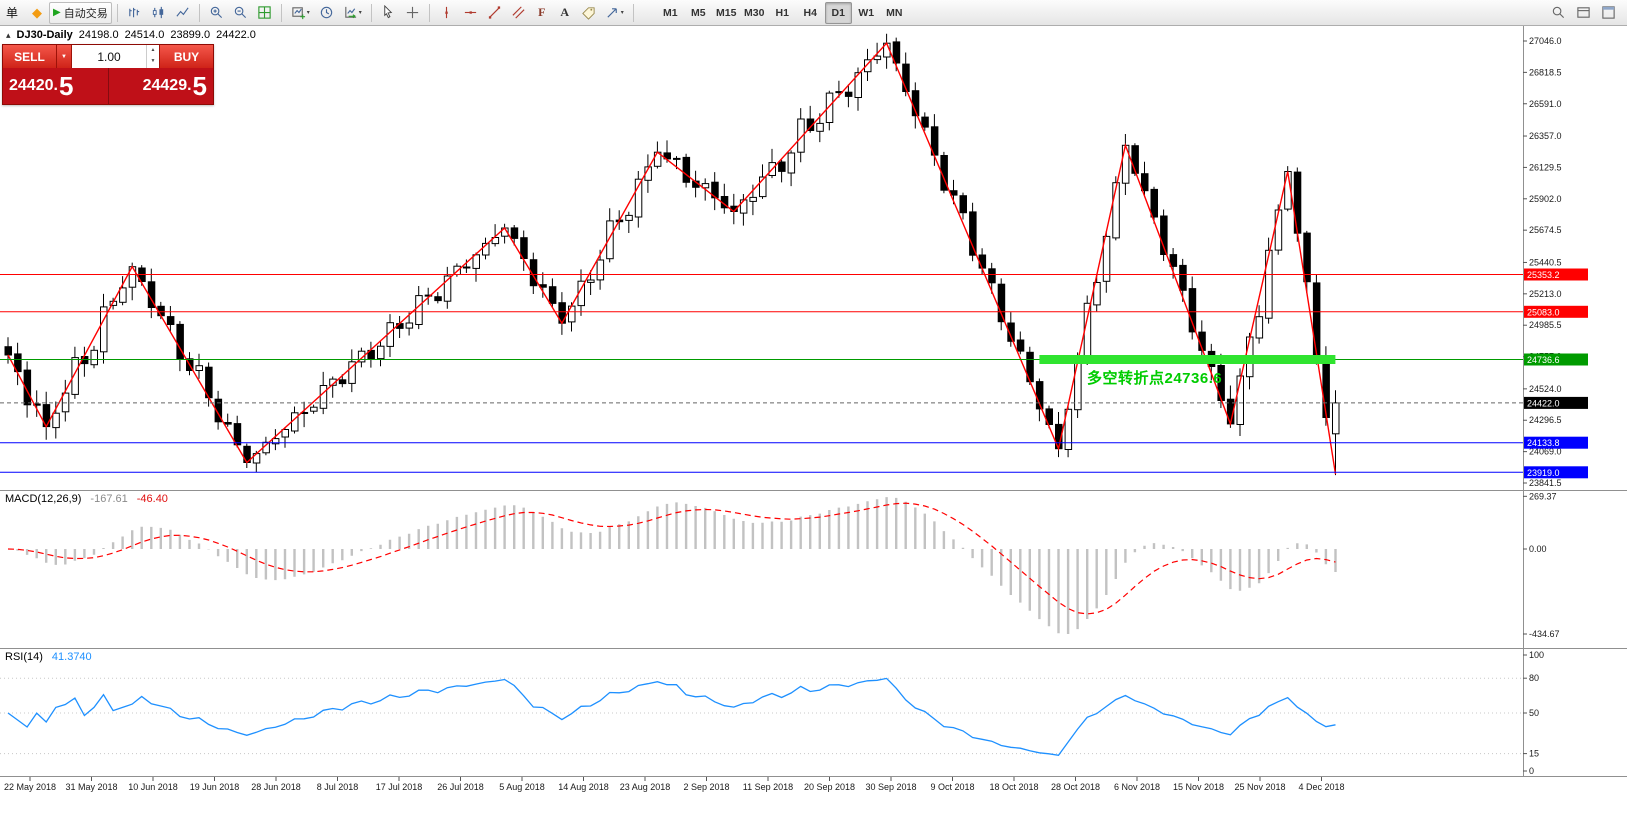 This screenshot has height=825, width=1627. Describe the element at coordinates (1558, 13) in the screenshot. I see `search-button` at that location.